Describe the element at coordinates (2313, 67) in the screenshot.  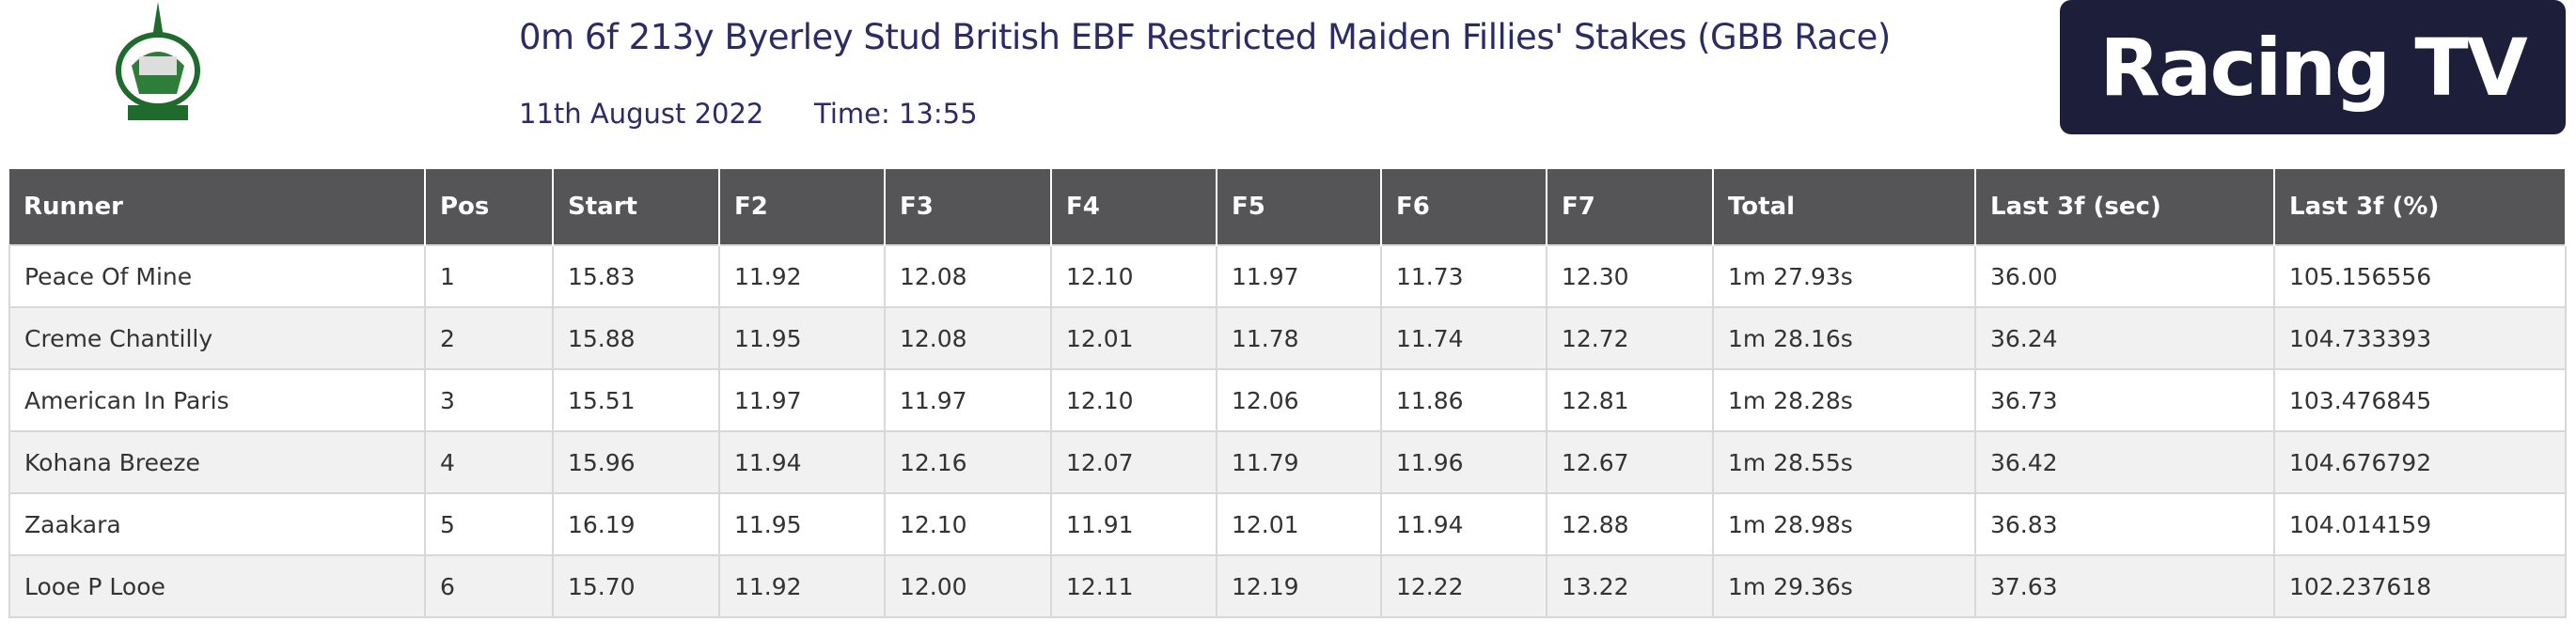
I see `brand-logo: Racing TV` at that location.